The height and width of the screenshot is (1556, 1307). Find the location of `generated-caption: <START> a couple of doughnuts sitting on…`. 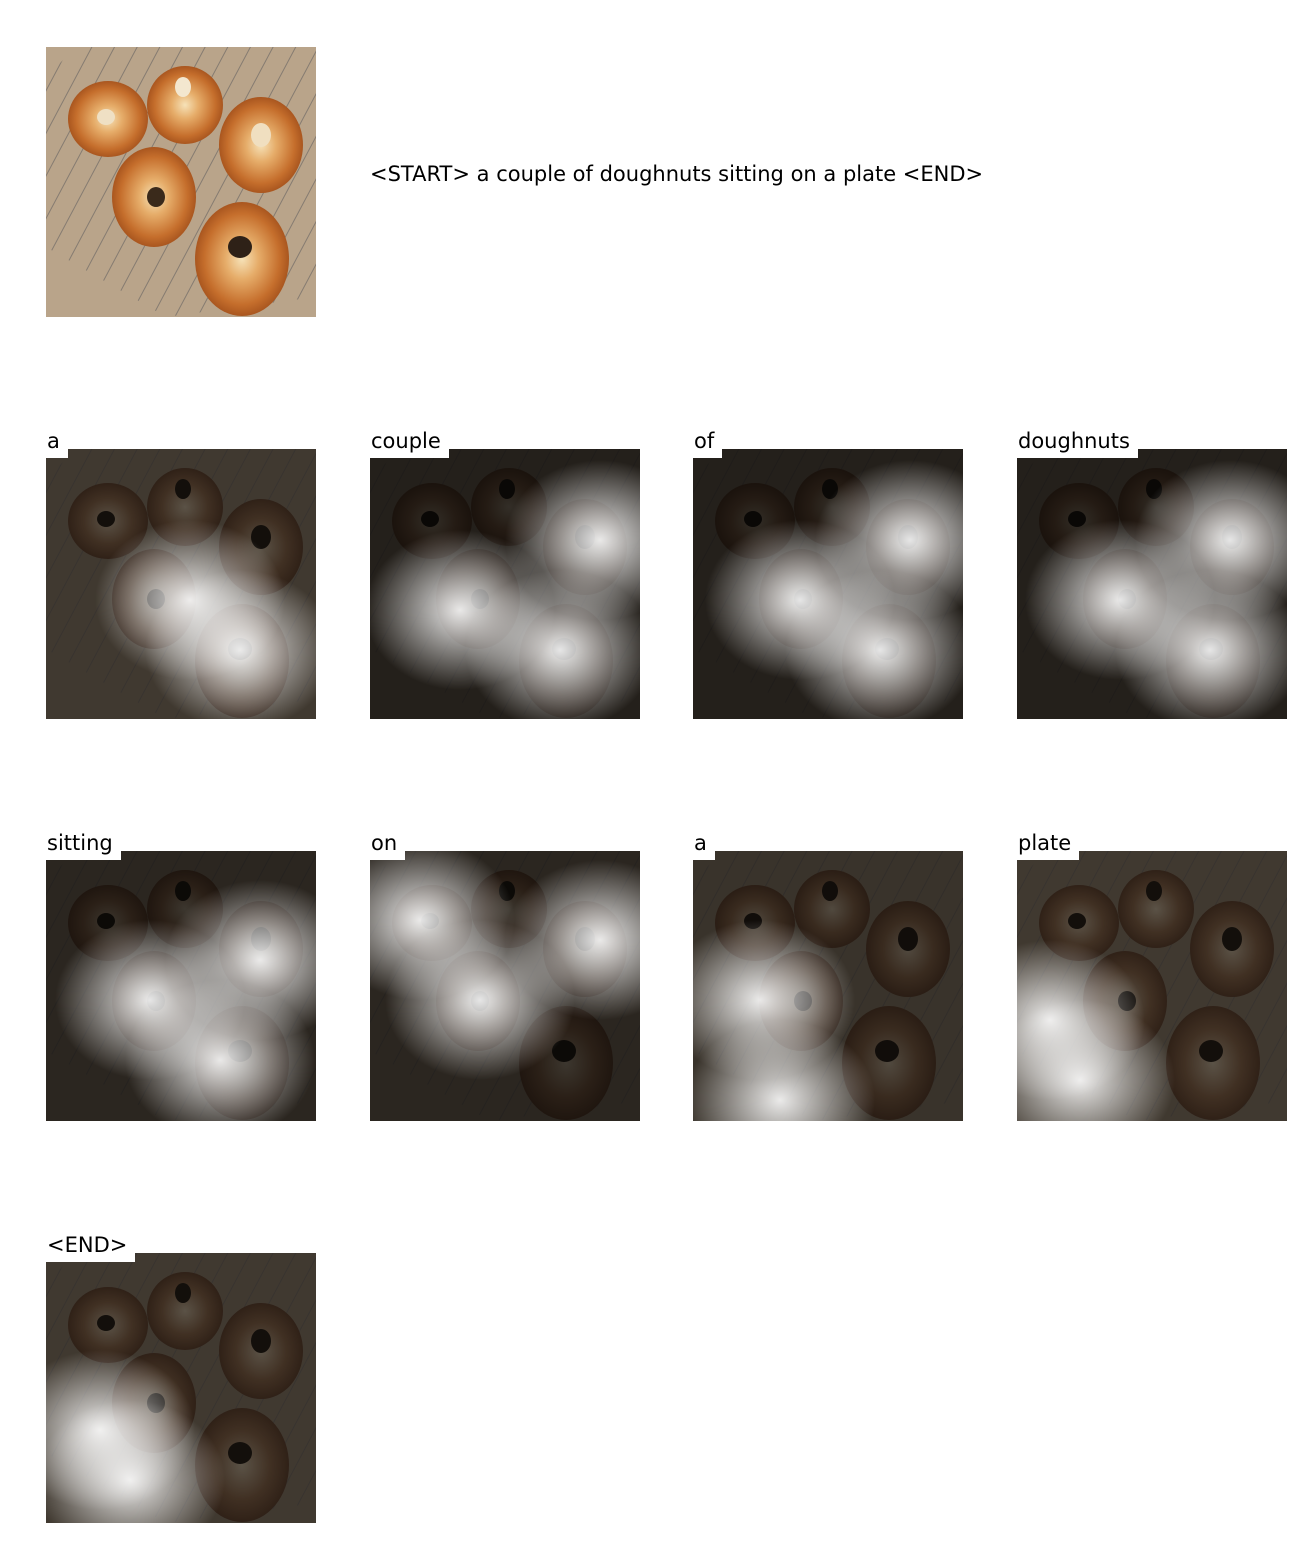

generated-caption: <START> a couple of doughnuts sitting on… is located at coordinates (677, 174).